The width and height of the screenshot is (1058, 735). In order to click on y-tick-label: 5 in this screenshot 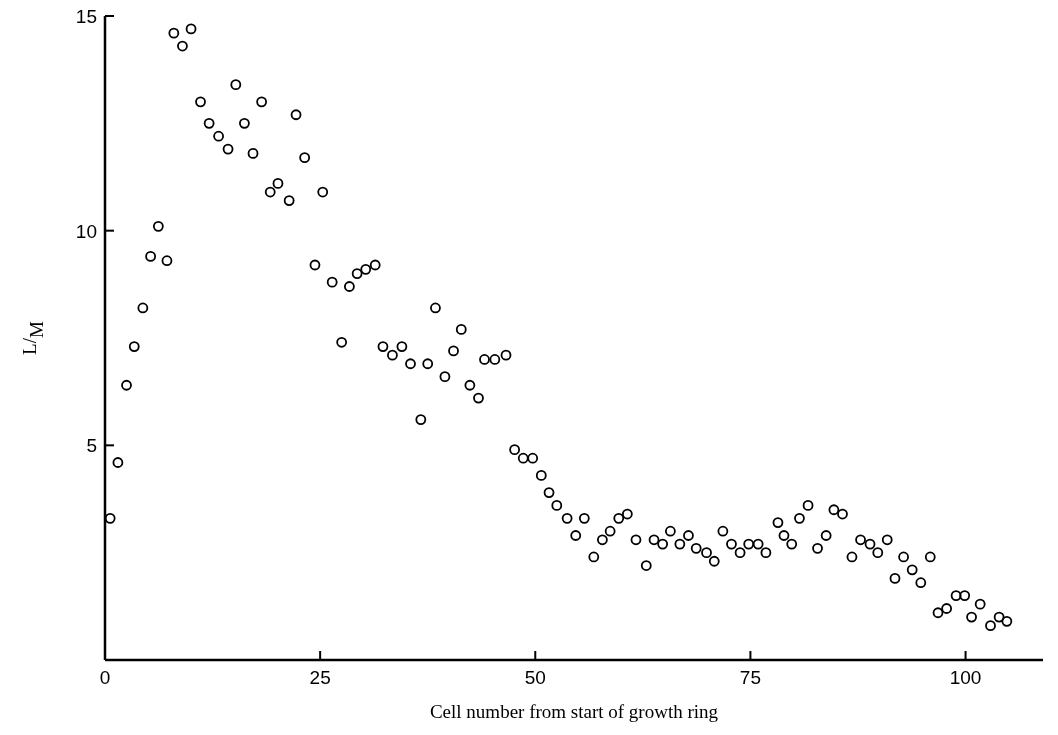, I will do `click(91, 446)`.